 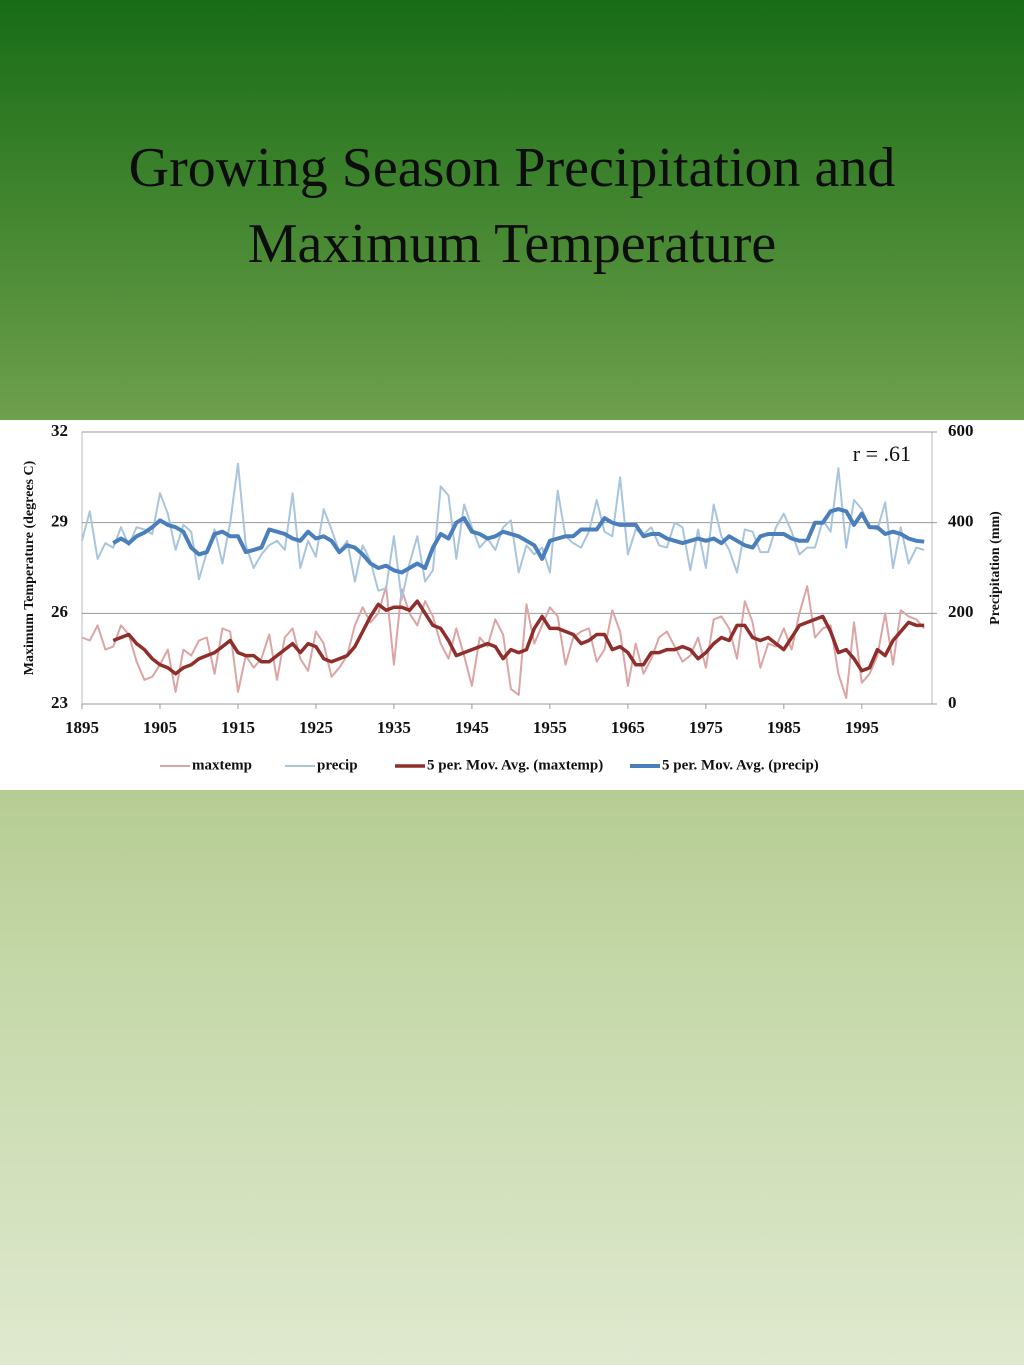 I want to click on legend-label: 5 per. Mov. Avg. (maxtemp), so click(x=515, y=765).